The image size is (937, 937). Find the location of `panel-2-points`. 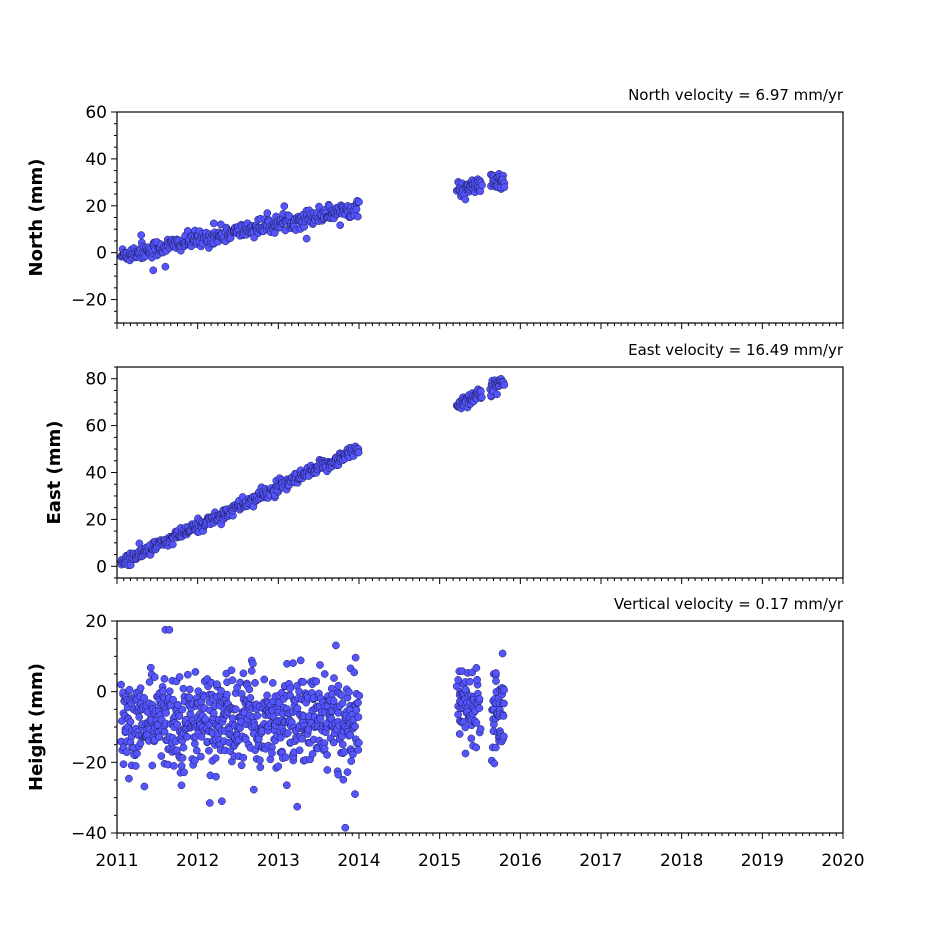

panel-2-points is located at coordinates (313, 472).